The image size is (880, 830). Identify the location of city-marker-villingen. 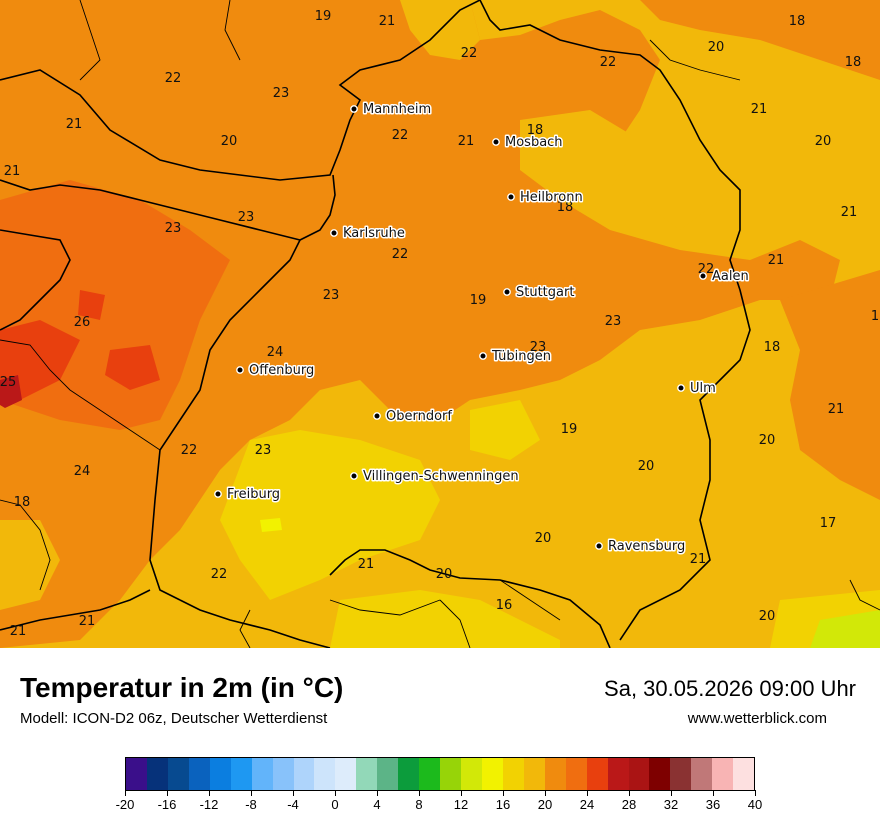
(354, 476).